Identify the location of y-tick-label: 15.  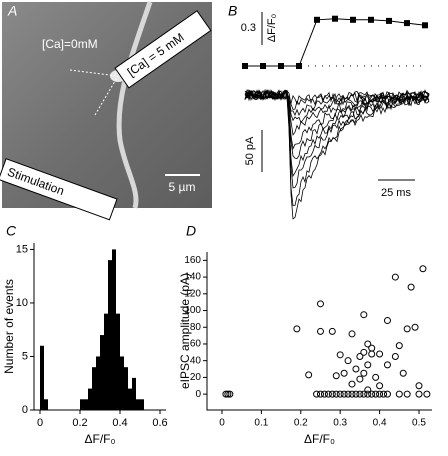
(22, 249).